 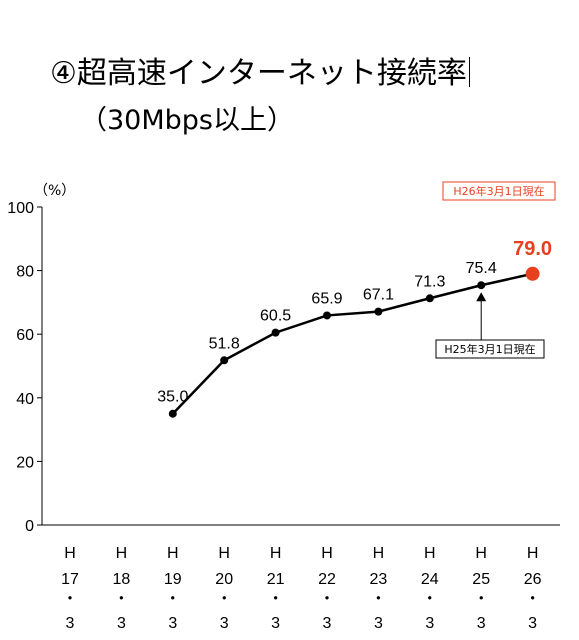 I want to click on data-label: 71.3, so click(x=429, y=281).